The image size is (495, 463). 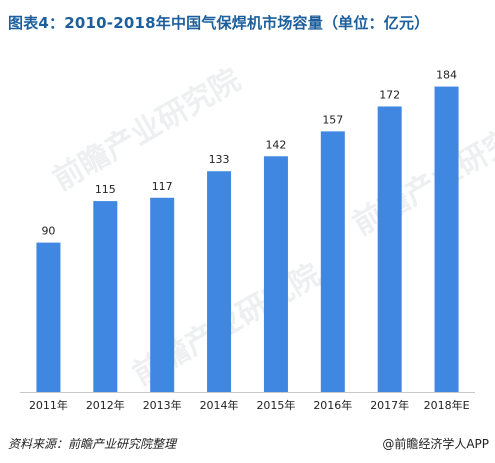 I want to click on data-label: 172, so click(x=389, y=94).